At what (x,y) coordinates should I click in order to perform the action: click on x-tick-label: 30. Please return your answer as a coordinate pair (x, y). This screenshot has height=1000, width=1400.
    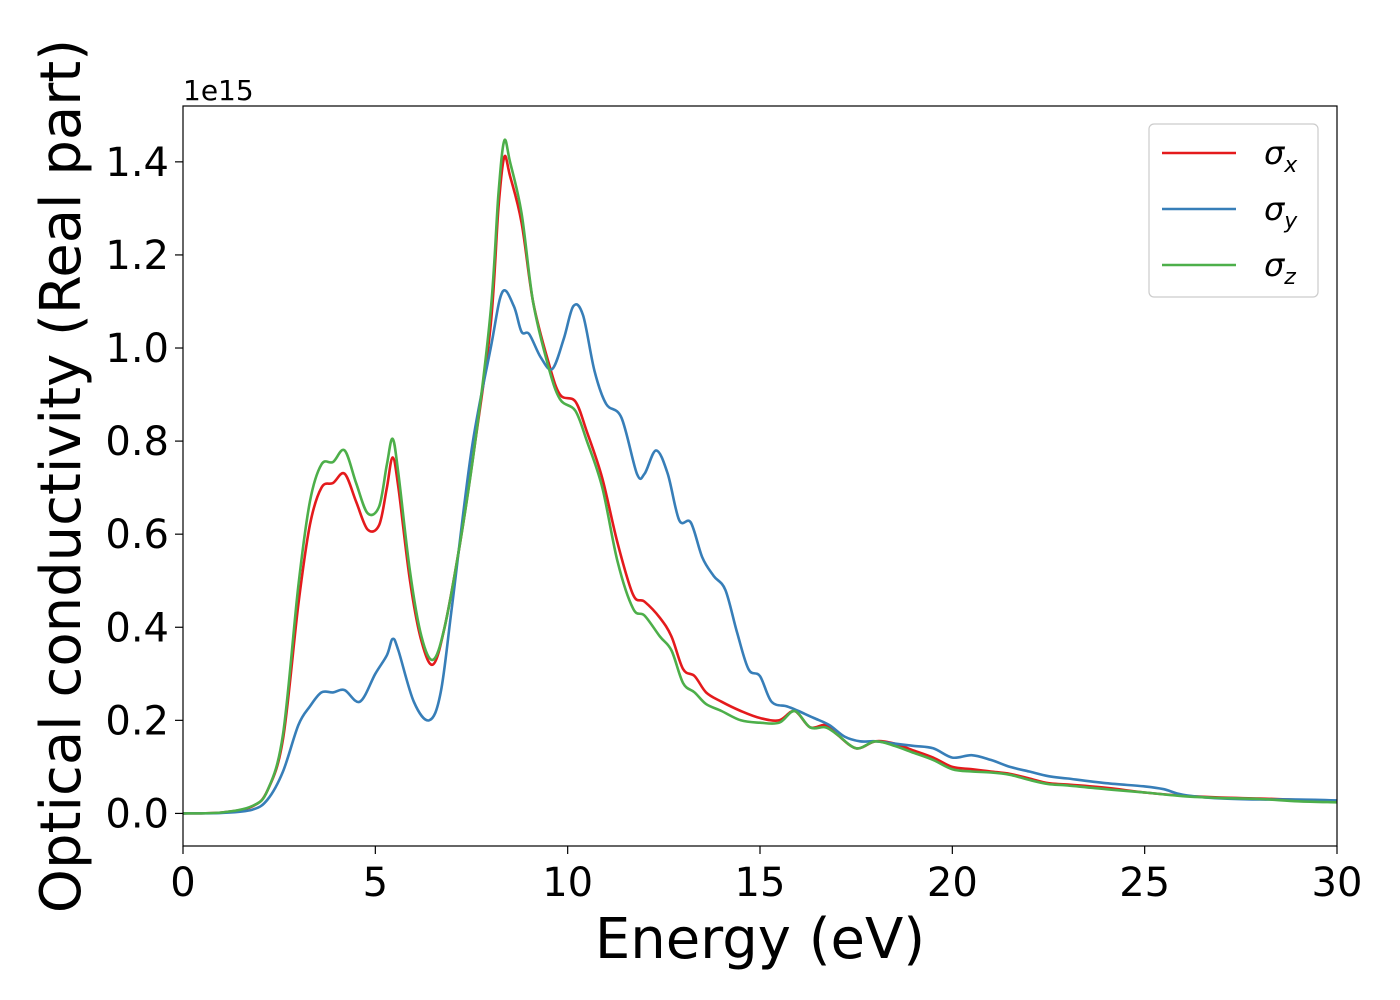
    Looking at the image, I should click on (1337, 883).